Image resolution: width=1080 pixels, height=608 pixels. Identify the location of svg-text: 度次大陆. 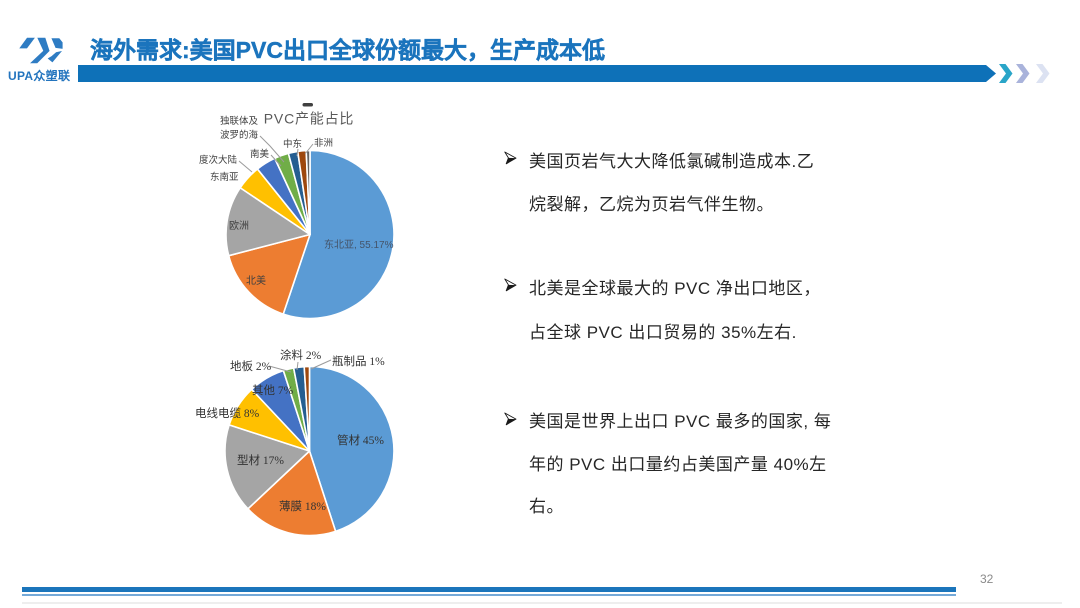
(218, 160).